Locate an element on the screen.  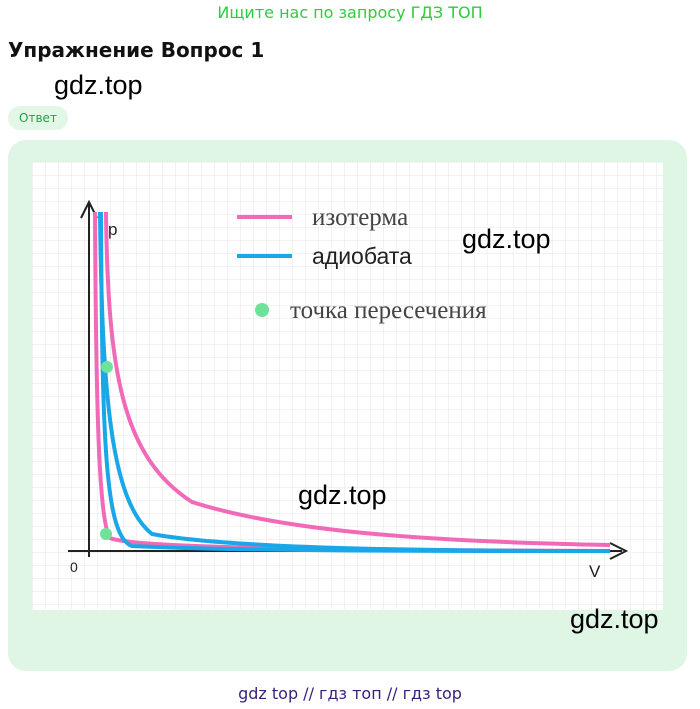
legend-intersection-label: точка пересечения is located at coordinates (388, 310).